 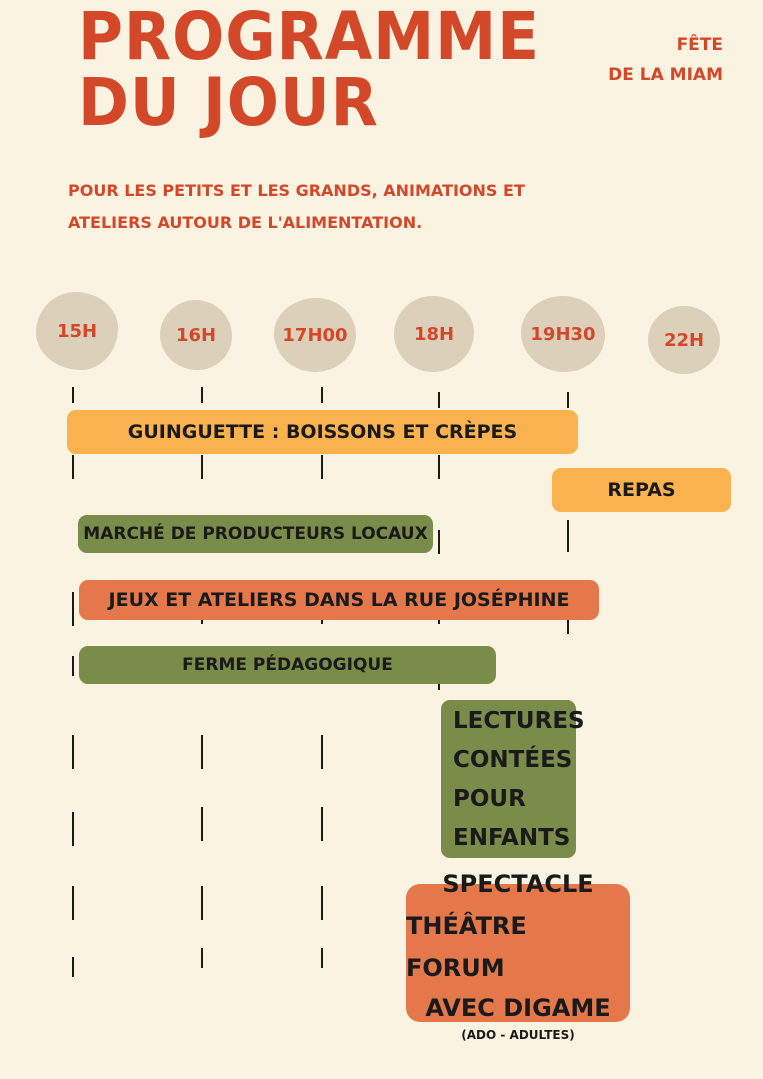 I want to click on hour-marker-15h: 15H, so click(x=77, y=331).